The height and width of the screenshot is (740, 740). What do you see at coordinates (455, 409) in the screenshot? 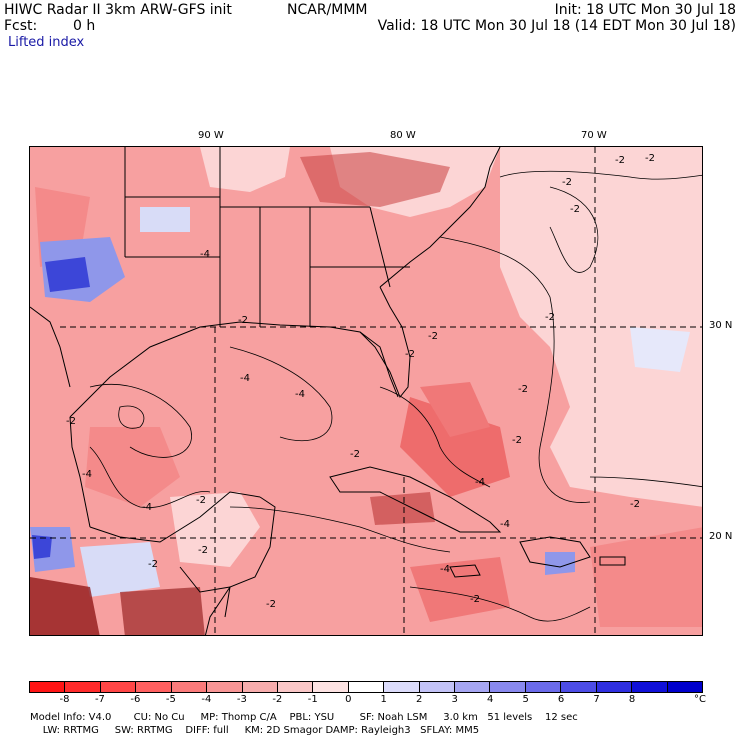
I see `field-deep-bahamas` at bounding box center [455, 409].